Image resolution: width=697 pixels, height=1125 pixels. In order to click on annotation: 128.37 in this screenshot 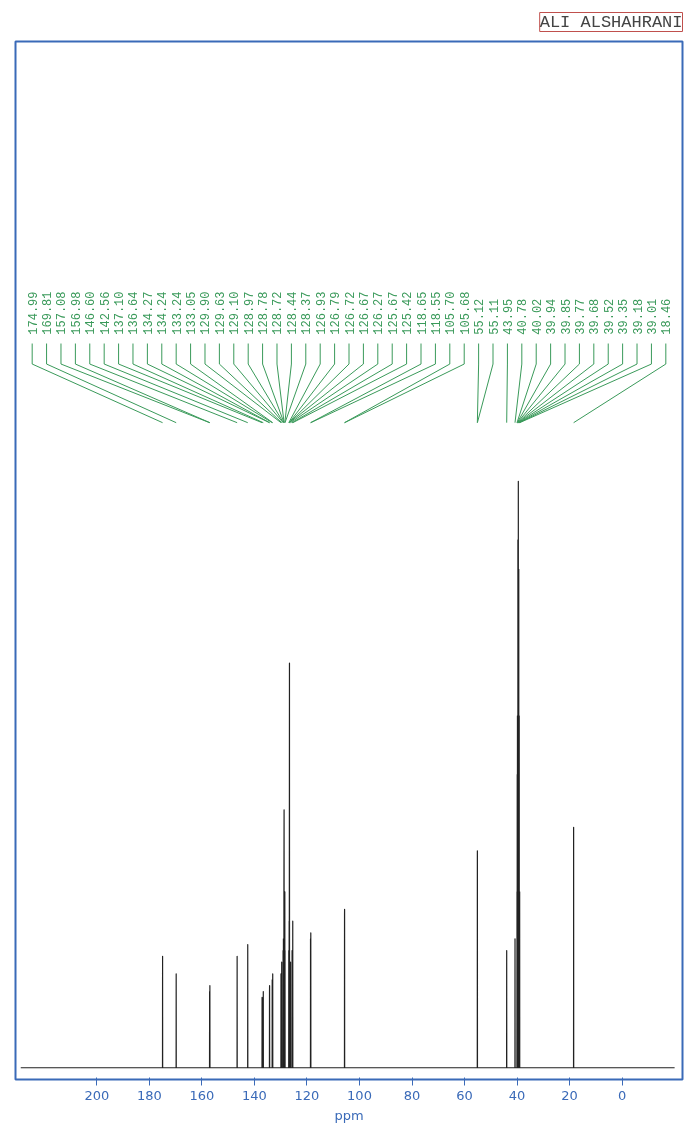, I will do `click(307, 313)`.